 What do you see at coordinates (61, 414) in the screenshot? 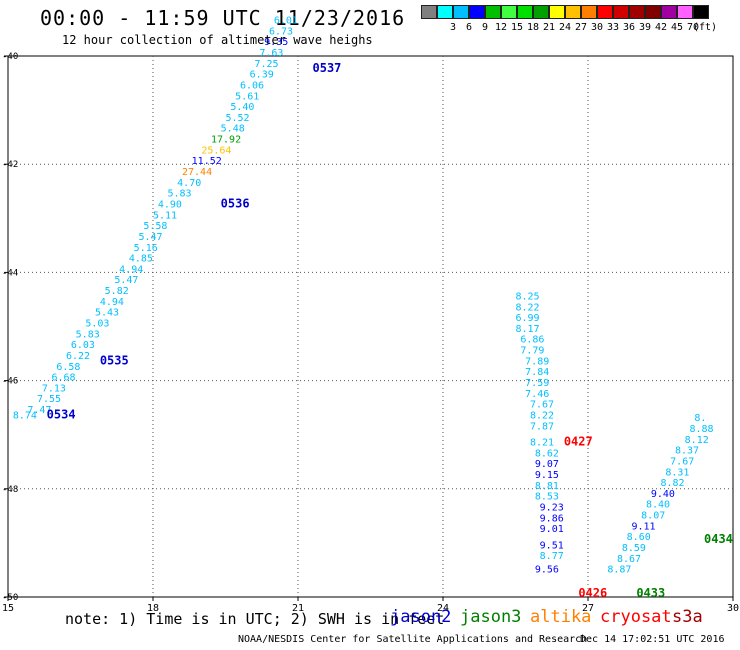
I see `pass-id-label: 0534` at bounding box center [61, 414].